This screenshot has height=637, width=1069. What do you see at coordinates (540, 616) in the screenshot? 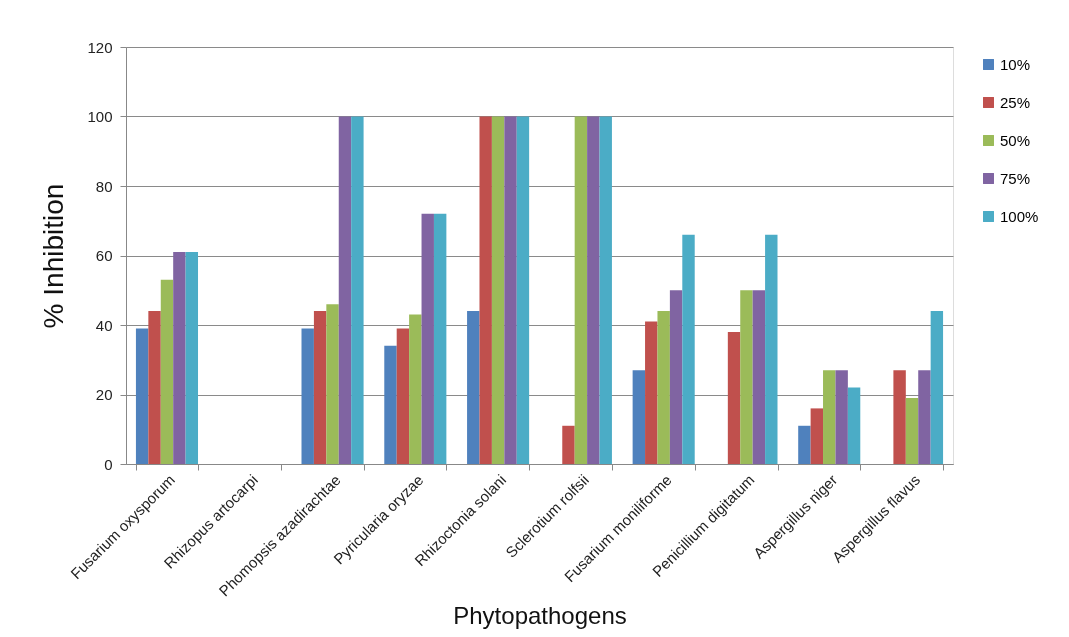
I see `x-axis-title: Phytopathogens` at bounding box center [540, 616].